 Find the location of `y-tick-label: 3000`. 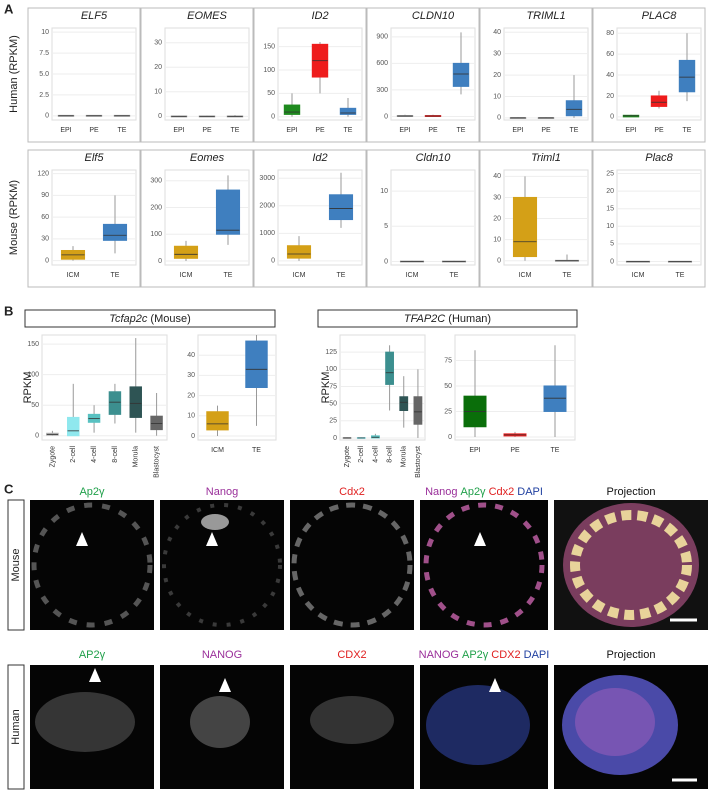

y-tick-label: 3000 is located at coordinates (267, 178).